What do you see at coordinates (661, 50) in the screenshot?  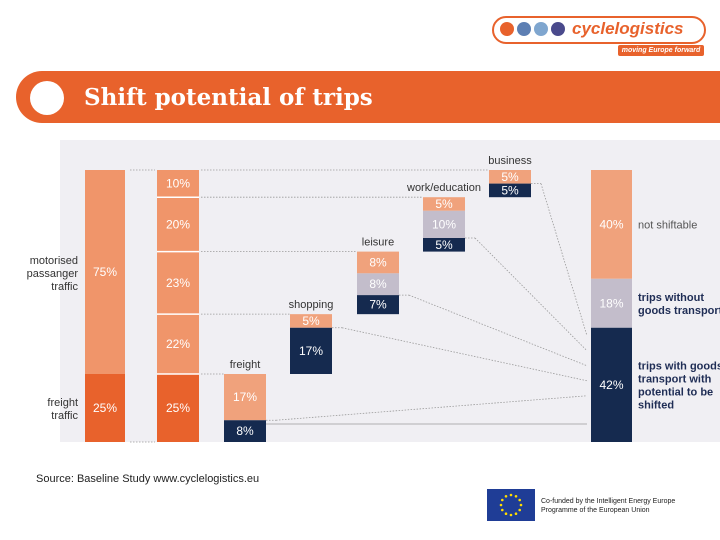 I see `logo-tagline: moving Europe forward` at bounding box center [661, 50].